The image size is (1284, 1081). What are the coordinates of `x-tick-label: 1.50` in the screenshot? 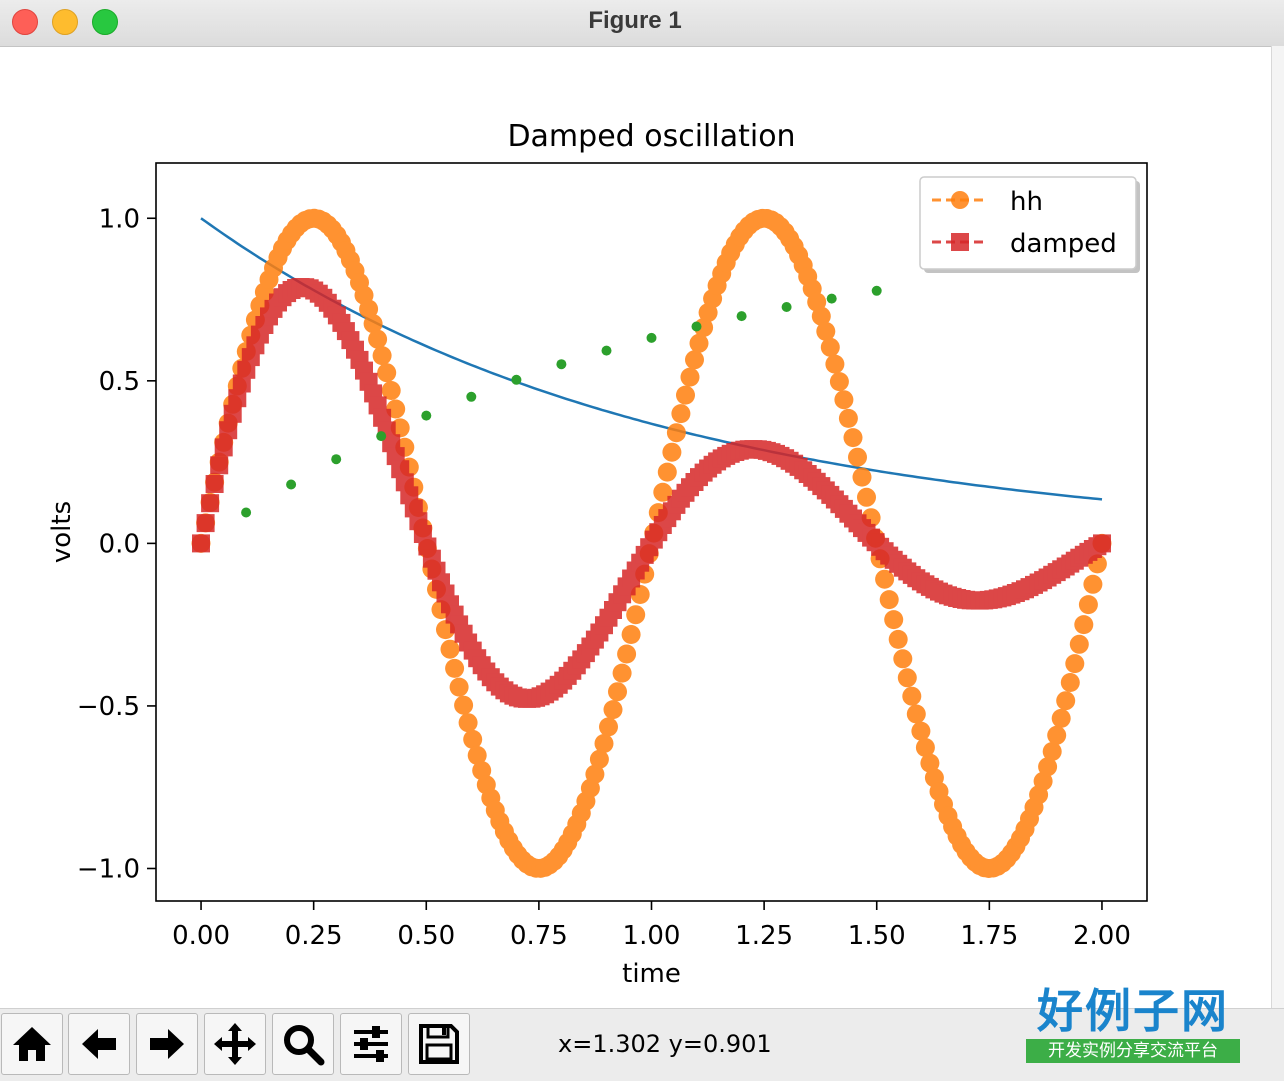 It's located at (877, 936).